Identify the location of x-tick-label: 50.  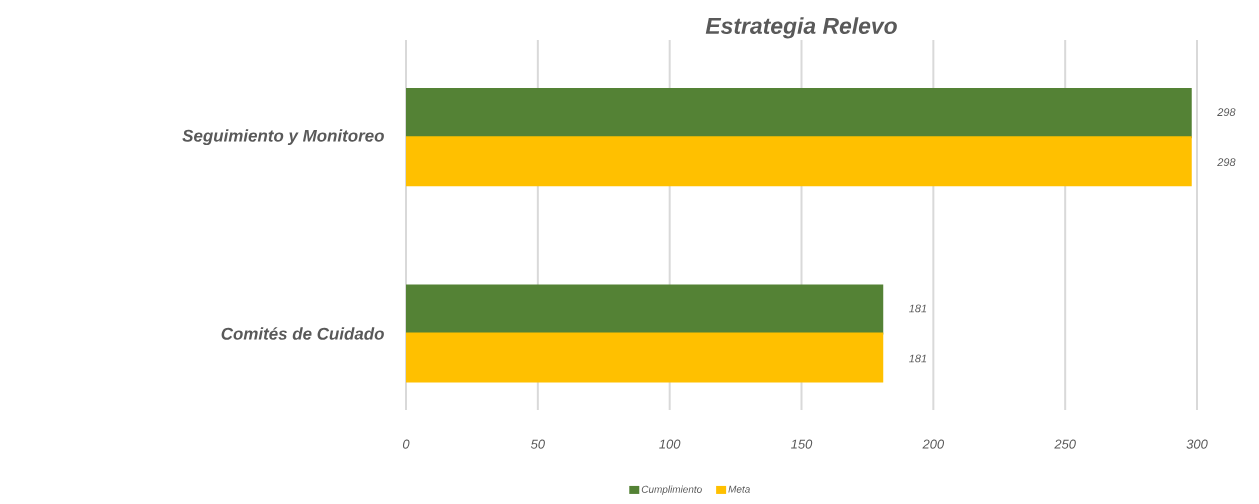
(537, 444).